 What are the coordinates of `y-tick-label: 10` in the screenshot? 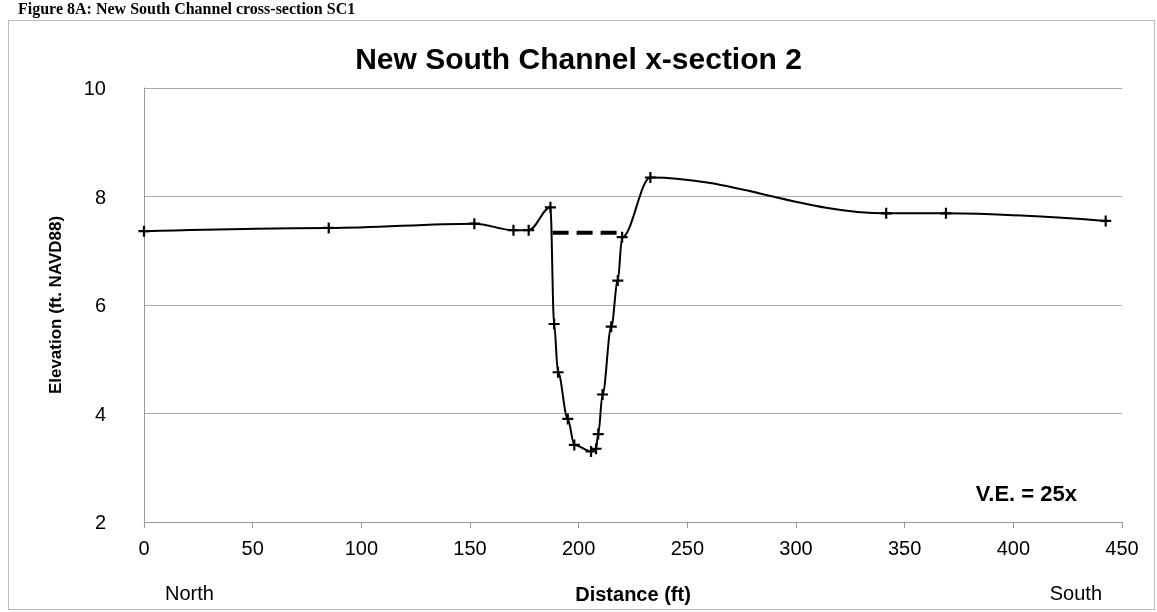 It's located at (94, 88).